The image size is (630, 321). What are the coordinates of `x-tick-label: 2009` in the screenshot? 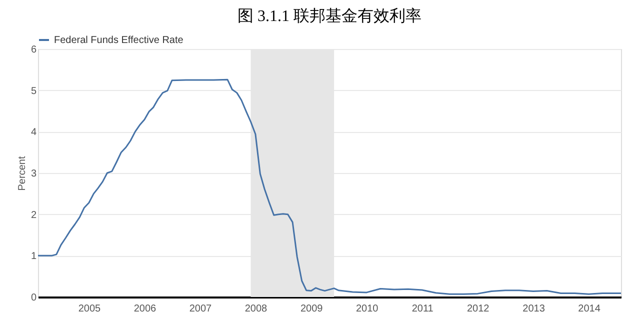 It's located at (312, 309).